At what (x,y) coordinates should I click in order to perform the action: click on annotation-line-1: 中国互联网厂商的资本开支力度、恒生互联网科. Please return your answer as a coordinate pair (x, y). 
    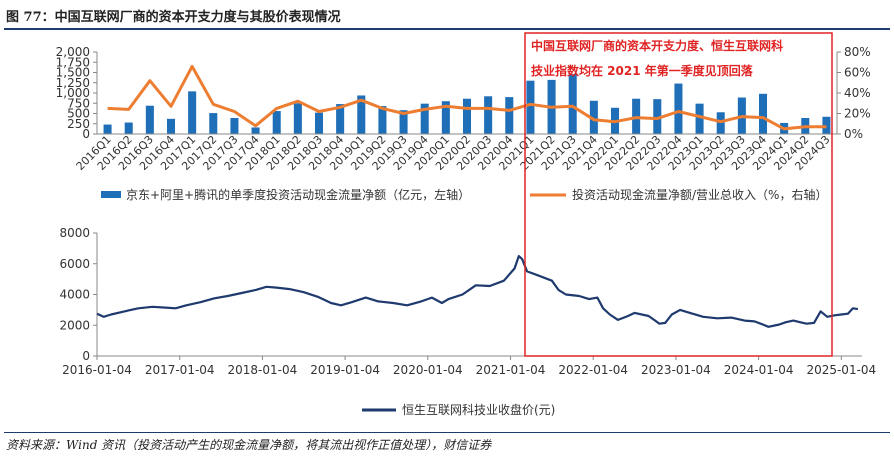
    Looking at the image, I should click on (657, 45).